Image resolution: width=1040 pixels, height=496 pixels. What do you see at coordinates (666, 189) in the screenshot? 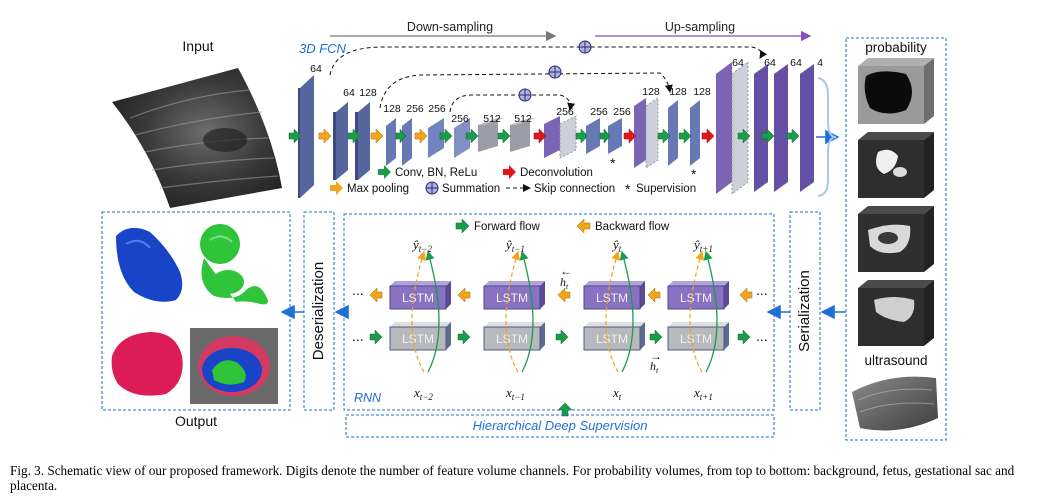
I see `legend-supervision-label: Supervision` at bounding box center [666, 189].